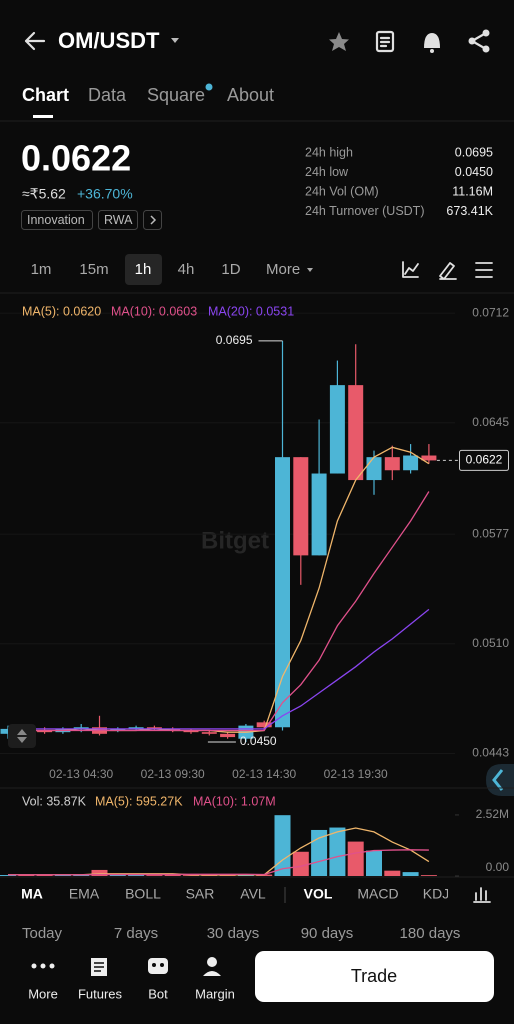 This screenshot has height=1024, width=514. What do you see at coordinates (219, 669) in the screenshot?
I see `ma-line` at bounding box center [219, 669].